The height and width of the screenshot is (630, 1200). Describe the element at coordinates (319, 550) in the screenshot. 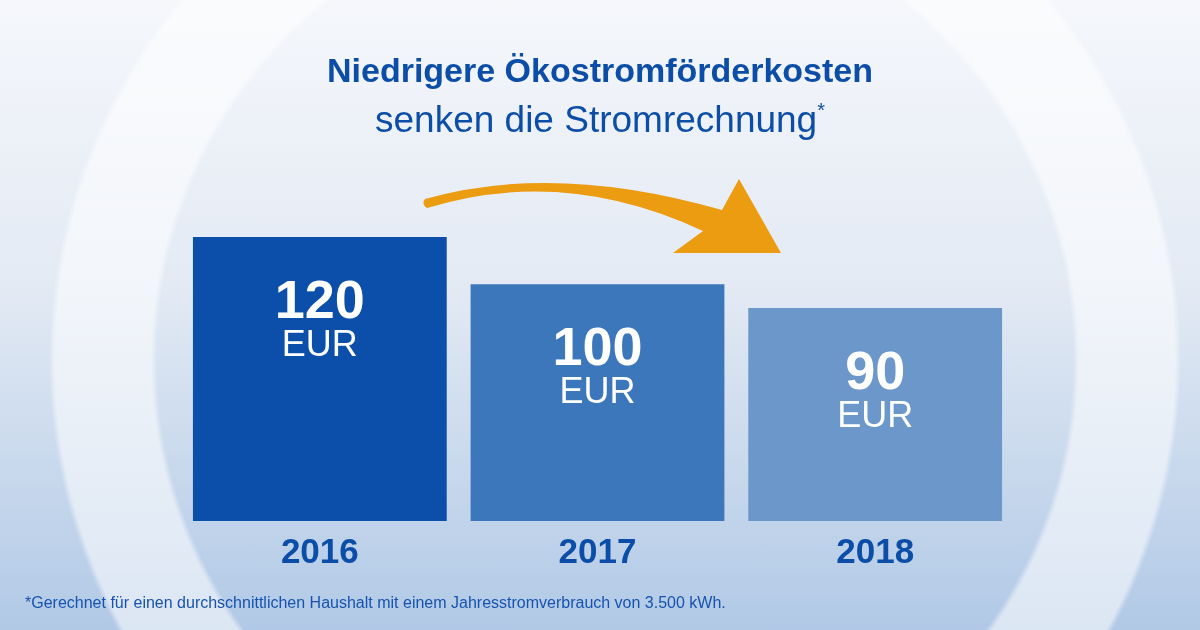

I see `x-tick-label: 2016` at that location.